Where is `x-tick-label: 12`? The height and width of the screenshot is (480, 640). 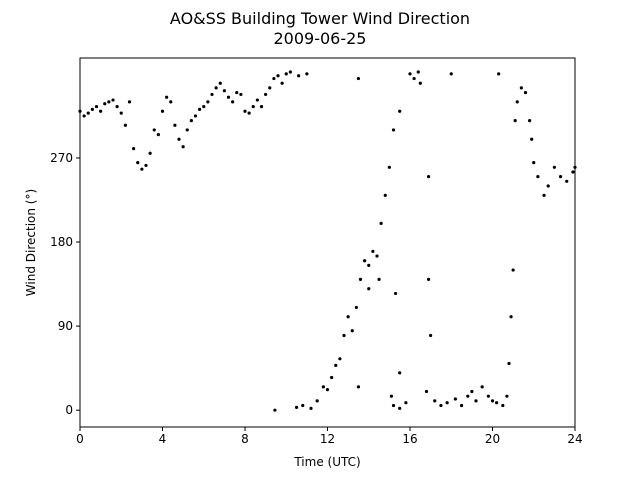 x-tick-label: 12 is located at coordinates (327, 439).